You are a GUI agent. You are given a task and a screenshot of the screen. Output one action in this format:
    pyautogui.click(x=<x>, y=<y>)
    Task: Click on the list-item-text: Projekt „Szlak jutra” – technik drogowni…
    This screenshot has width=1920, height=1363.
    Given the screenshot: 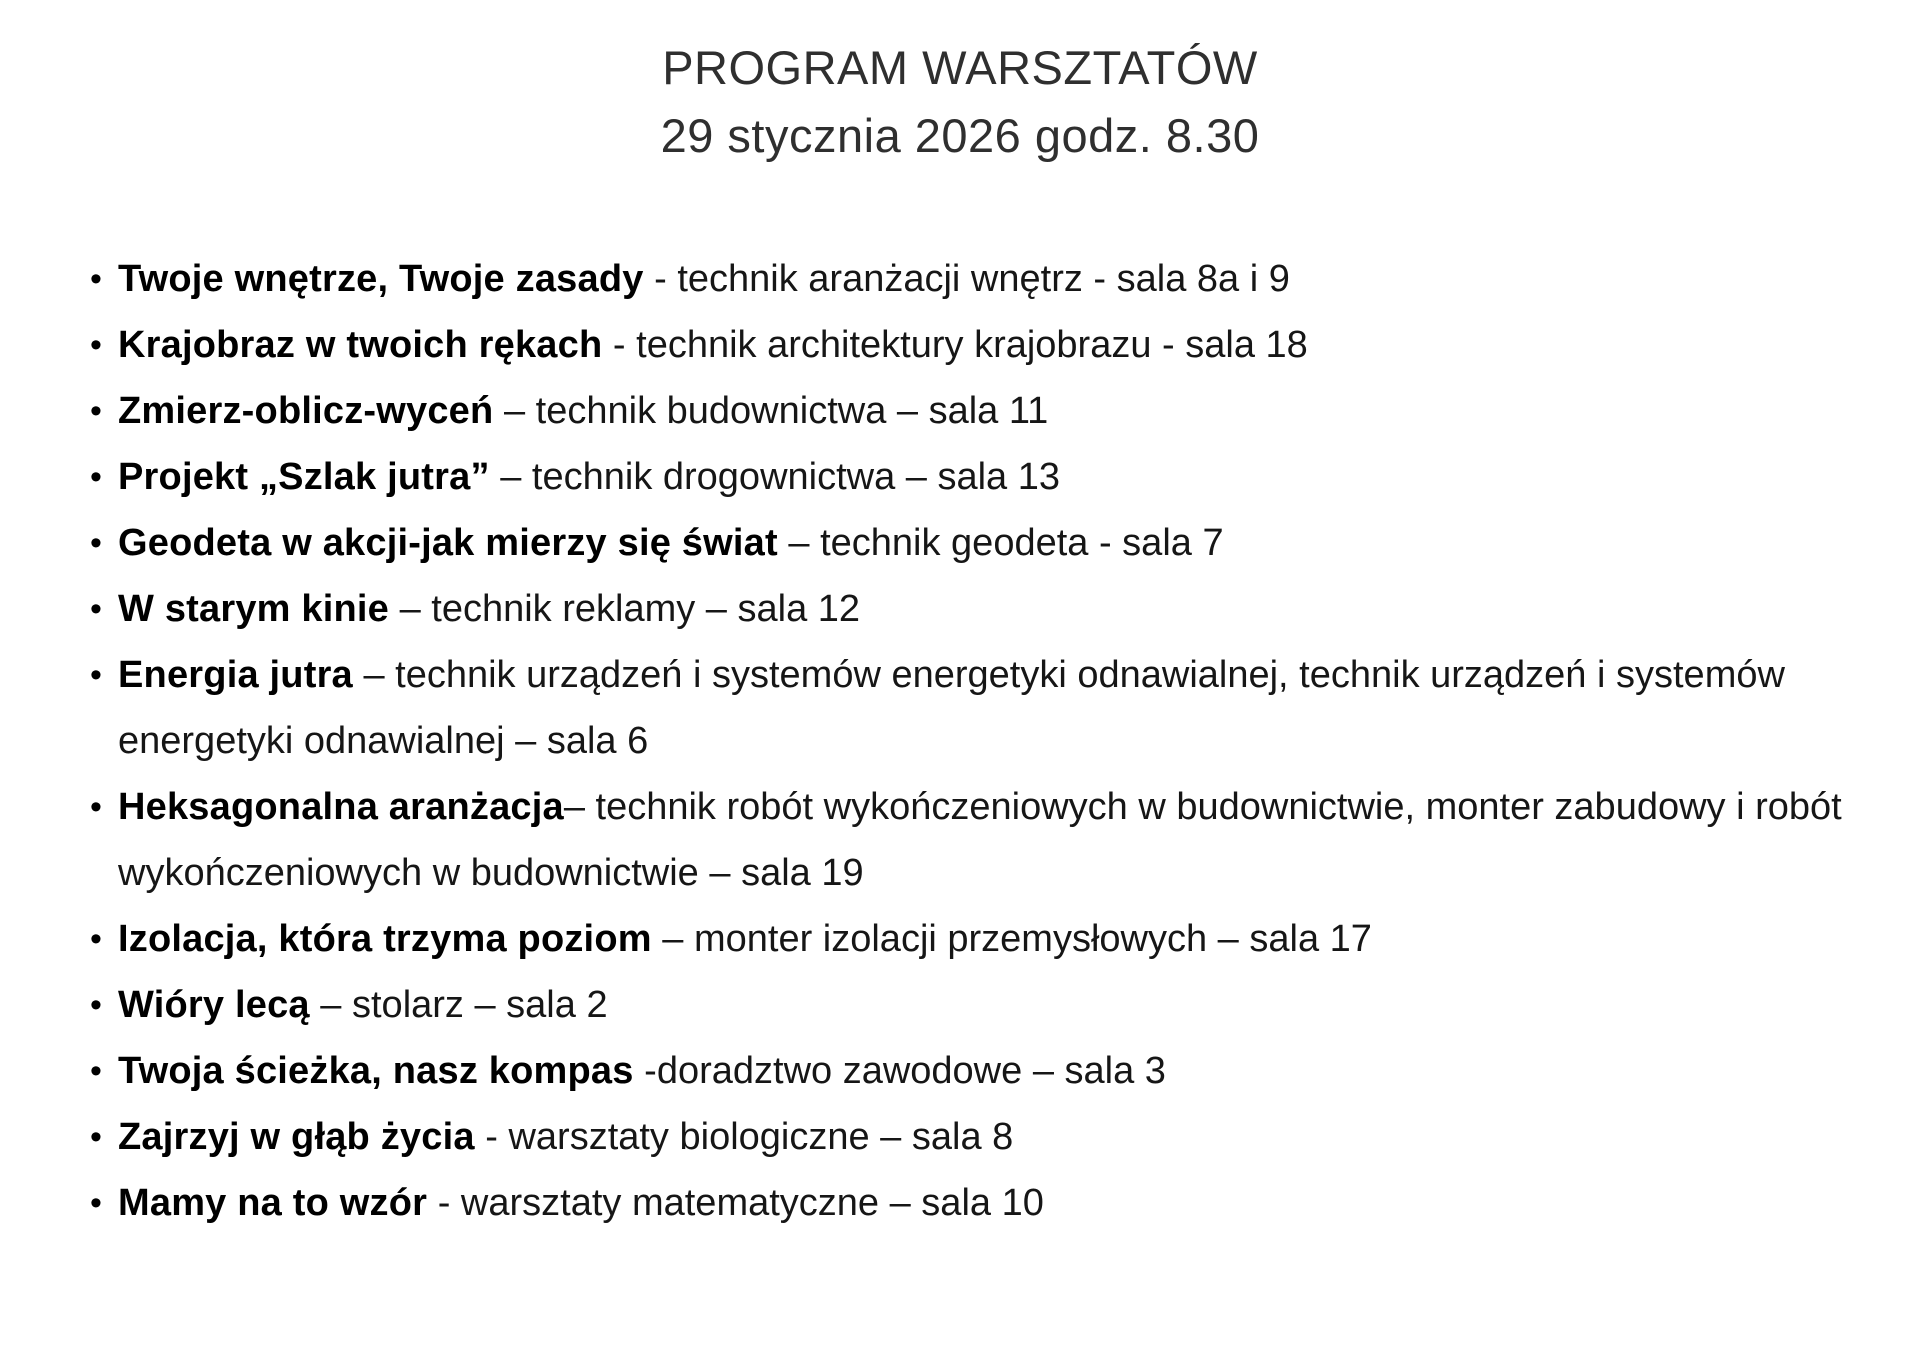 What is the action you would take?
    pyautogui.click(x=589, y=477)
    